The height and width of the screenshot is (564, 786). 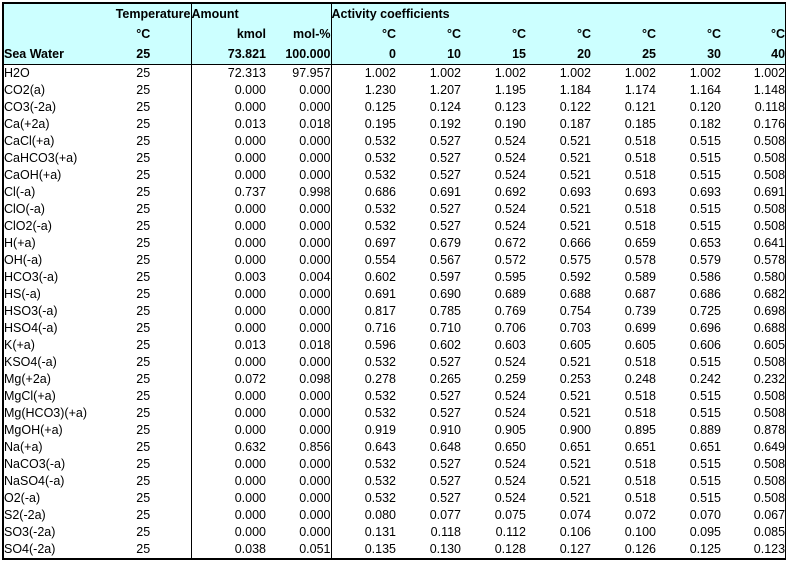 What do you see at coordinates (575, 73) in the screenshot?
I see `activity-coefficient-cell: 1.002` at bounding box center [575, 73].